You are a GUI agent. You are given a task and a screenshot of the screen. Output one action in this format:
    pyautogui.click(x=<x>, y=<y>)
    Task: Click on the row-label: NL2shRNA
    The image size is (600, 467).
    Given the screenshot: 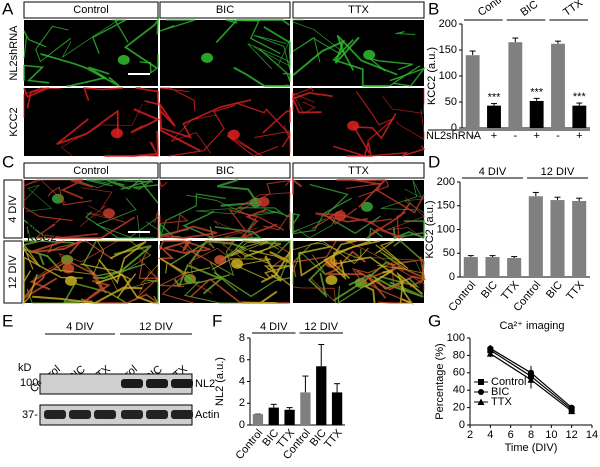 What is the action you would take?
    pyautogui.click(x=14, y=53)
    